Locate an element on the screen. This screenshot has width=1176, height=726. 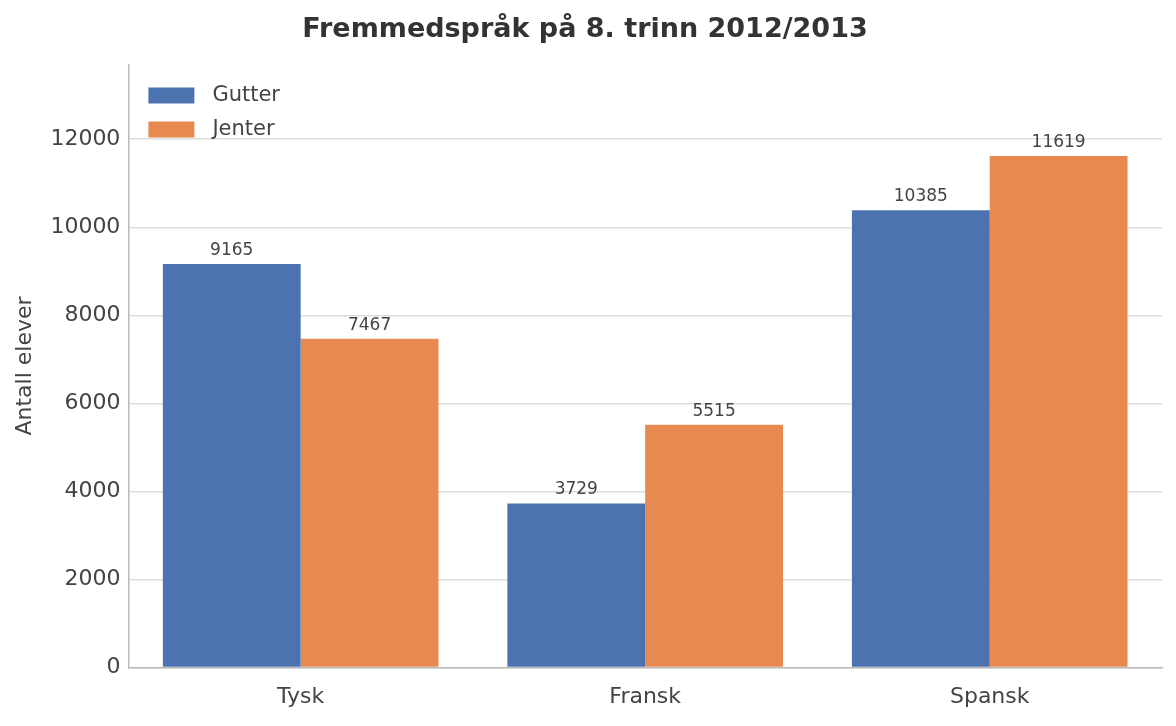
data-label: 9165 is located at coordinates (232, 248).